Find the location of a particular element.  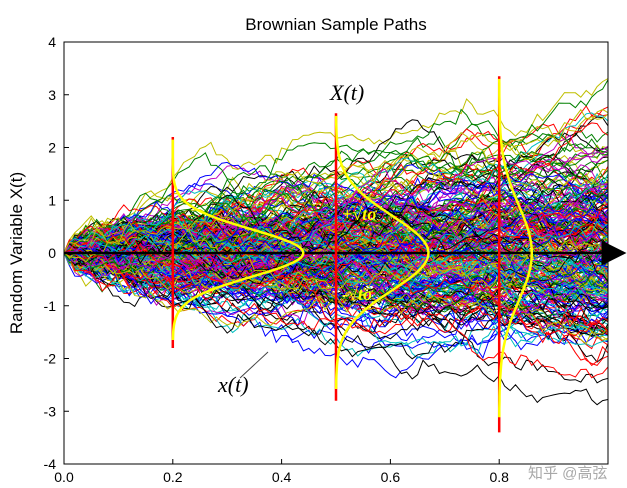

y-tick-label: 2 is located at coordinates (52, 148).